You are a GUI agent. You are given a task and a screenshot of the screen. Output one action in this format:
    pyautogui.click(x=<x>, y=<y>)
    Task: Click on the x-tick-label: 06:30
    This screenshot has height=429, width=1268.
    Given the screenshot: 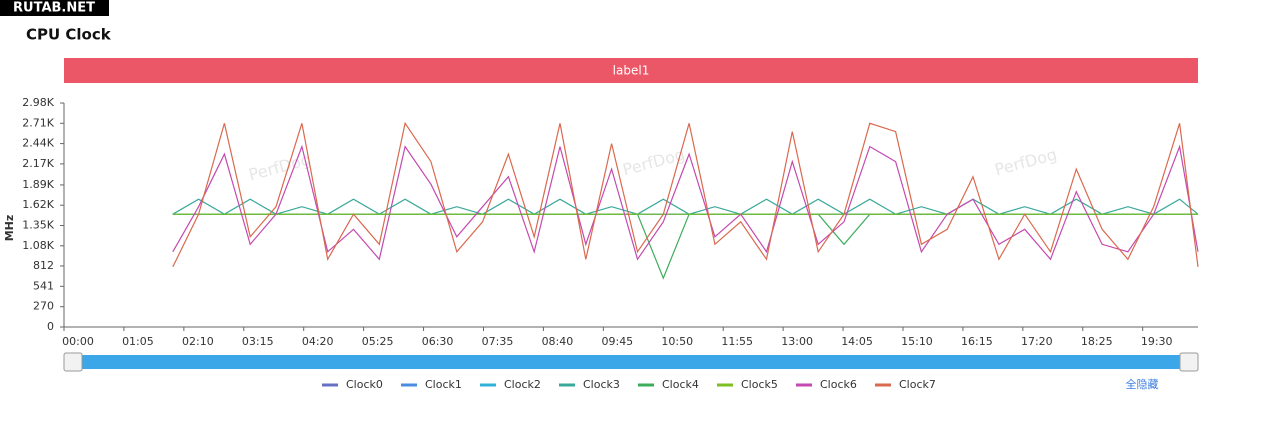 What is the action you would take?
    pyautogui.click(x=438, y=341)
    